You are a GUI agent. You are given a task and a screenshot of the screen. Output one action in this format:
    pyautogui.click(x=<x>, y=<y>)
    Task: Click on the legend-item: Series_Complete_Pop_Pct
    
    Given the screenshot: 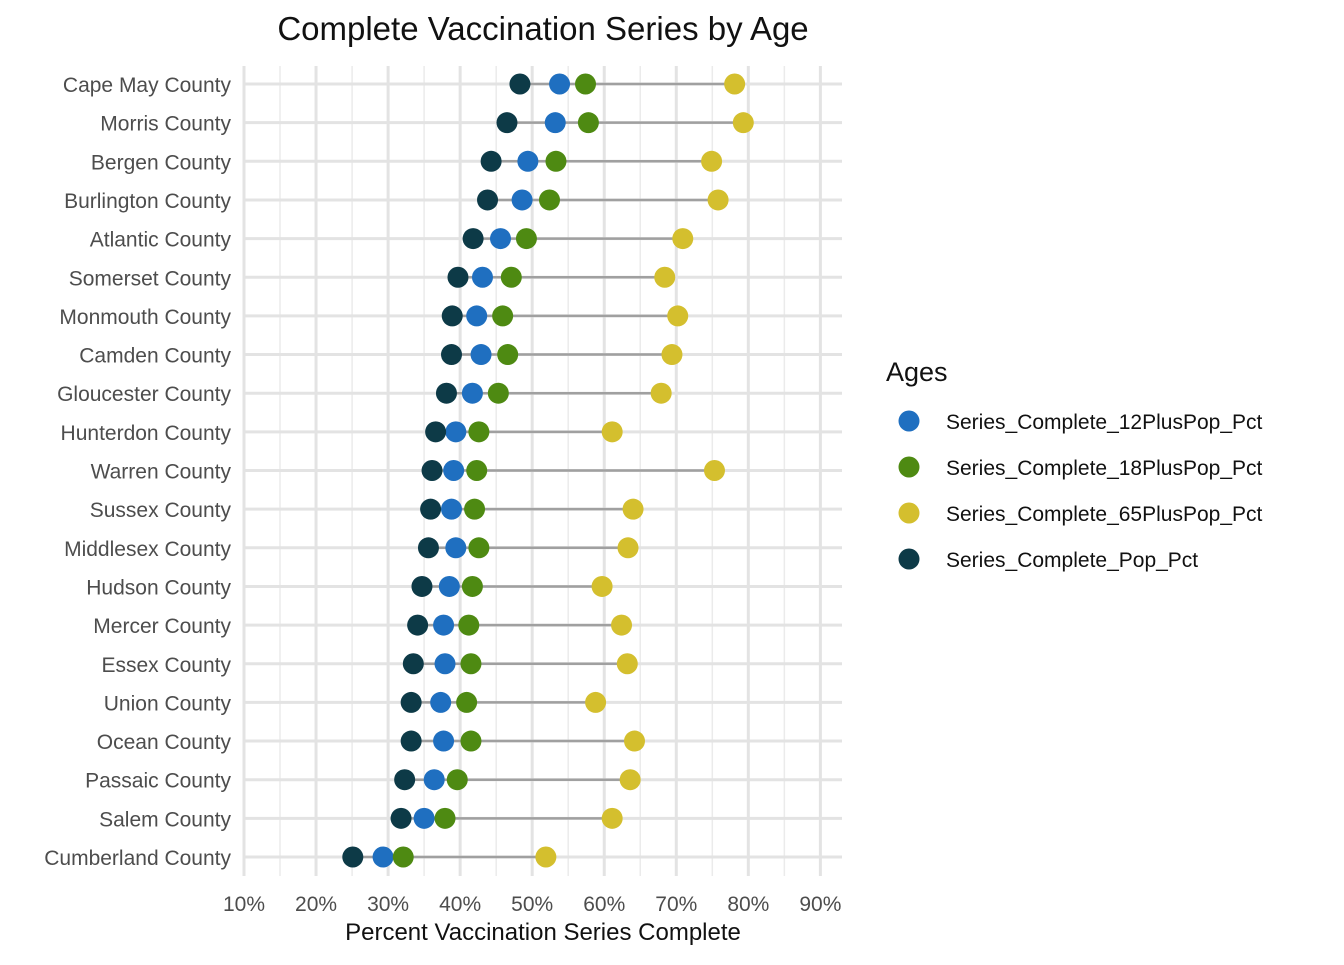 What is the action you would take?
    pyautogui.click(x=1048, y=560)
    